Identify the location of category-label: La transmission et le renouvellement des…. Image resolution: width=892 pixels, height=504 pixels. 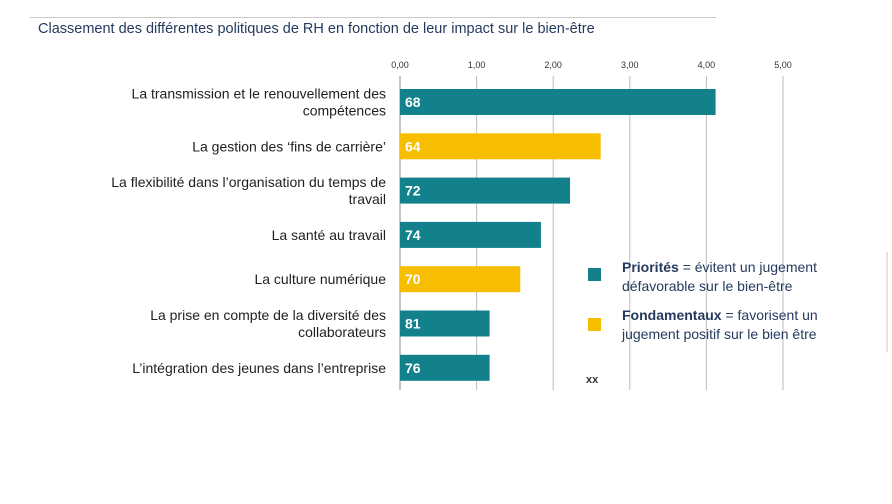
(259, 102).